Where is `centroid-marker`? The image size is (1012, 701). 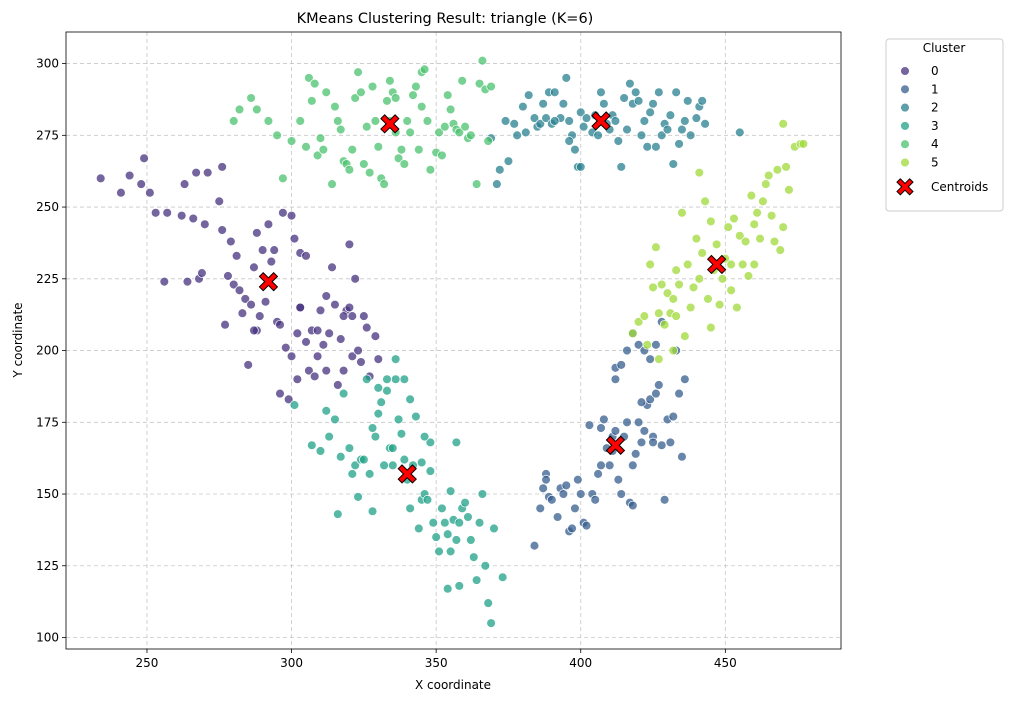 centroid-marker is located at coordinates (268, 281).